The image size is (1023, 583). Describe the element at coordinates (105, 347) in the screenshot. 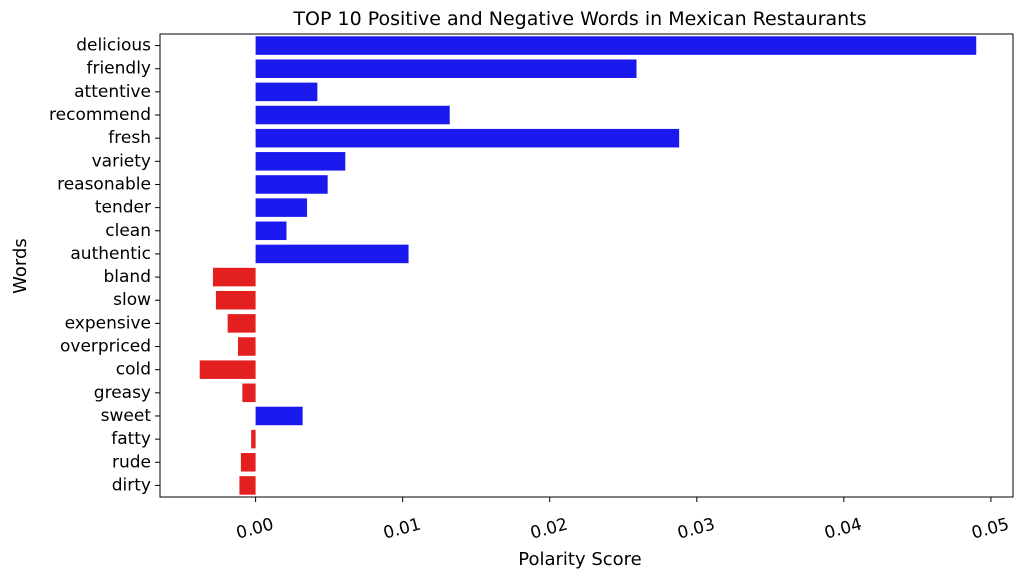

I see `y-tick-label: overpriced` at that location.